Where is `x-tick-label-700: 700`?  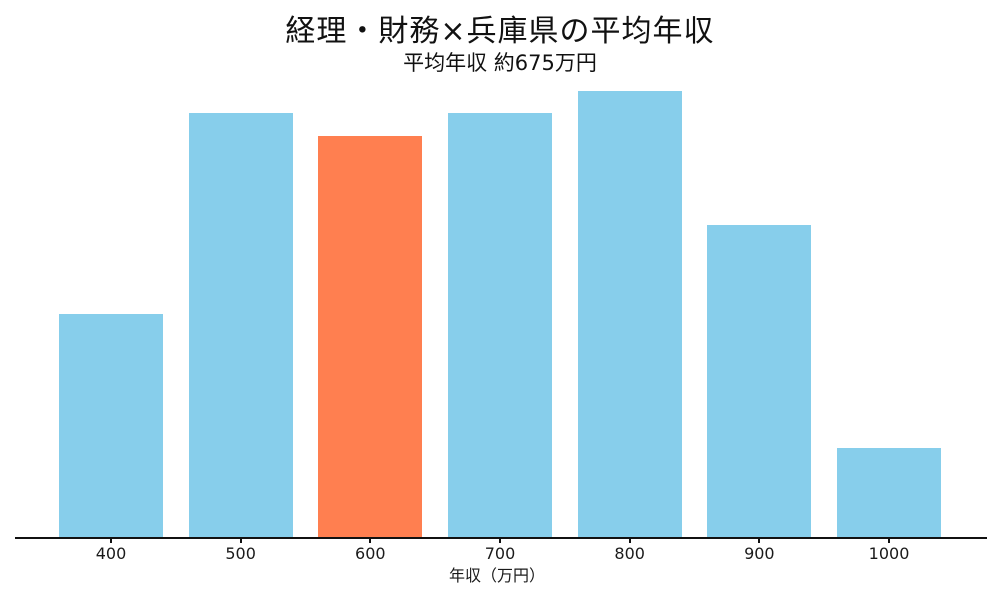
x-tick-label-700: 700 is located at coordinates (500, 553).